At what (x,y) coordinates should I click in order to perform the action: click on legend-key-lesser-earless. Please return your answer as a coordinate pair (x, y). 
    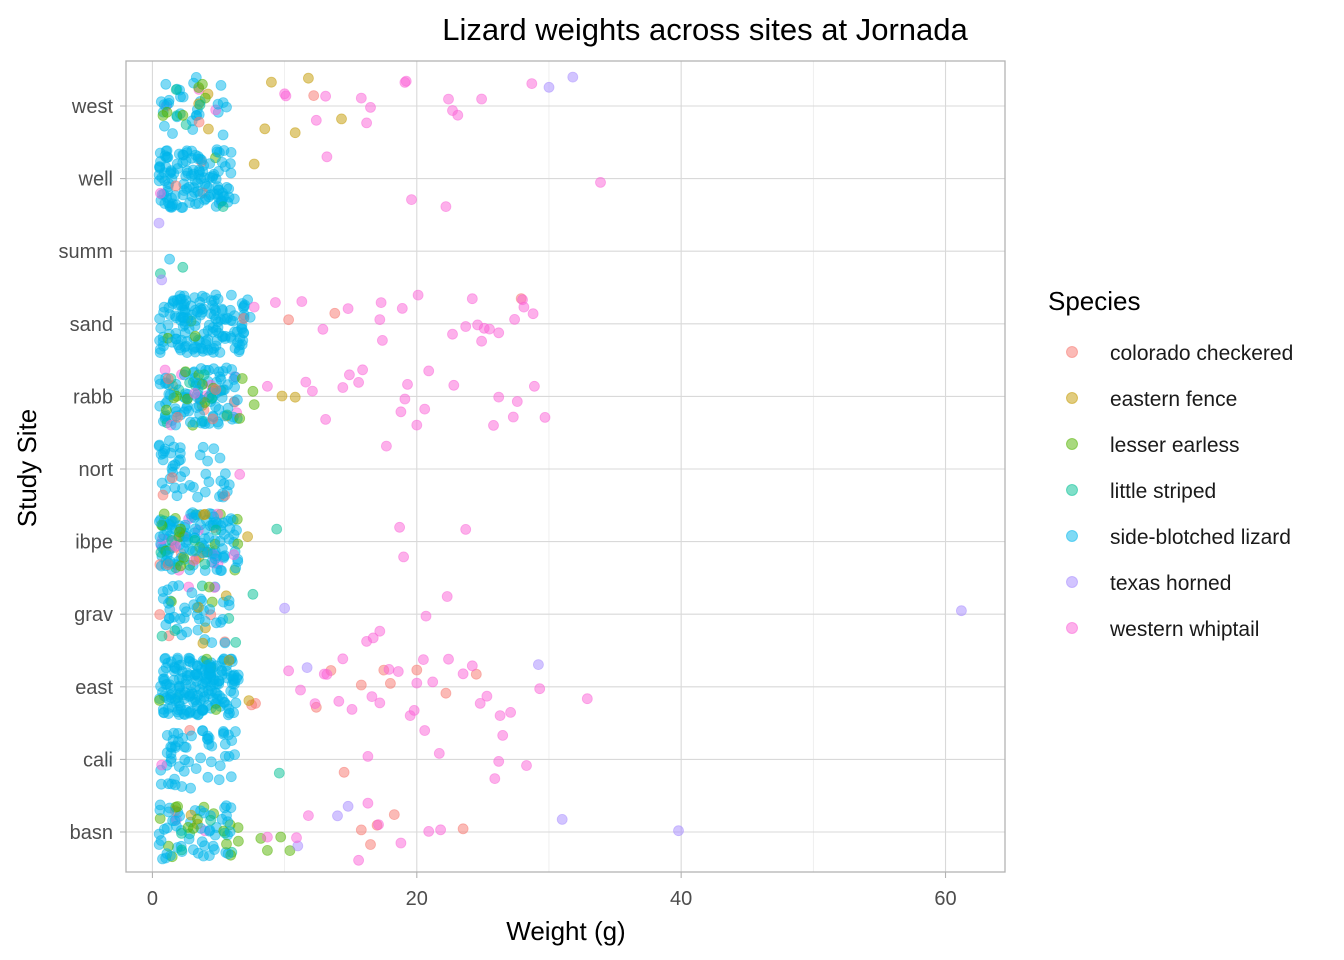
    Looking at the image, I should click on (1072, 444).